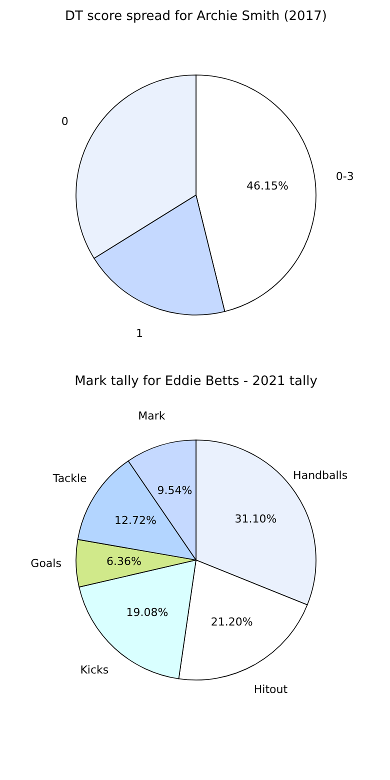 The image size is (390, 780). I want to click on data-label: 12.72%, so click(135, 521).